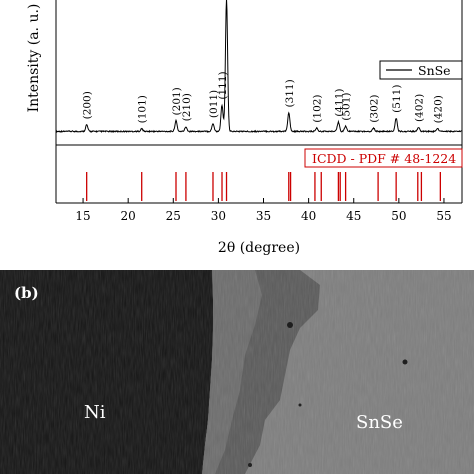 Image resolution: width=474 pixels, height=474 pixels. What do you see at coordinates (95, 412) in the screenshot?
I see `ni-label: Ni` at bounding box center [95, 412].